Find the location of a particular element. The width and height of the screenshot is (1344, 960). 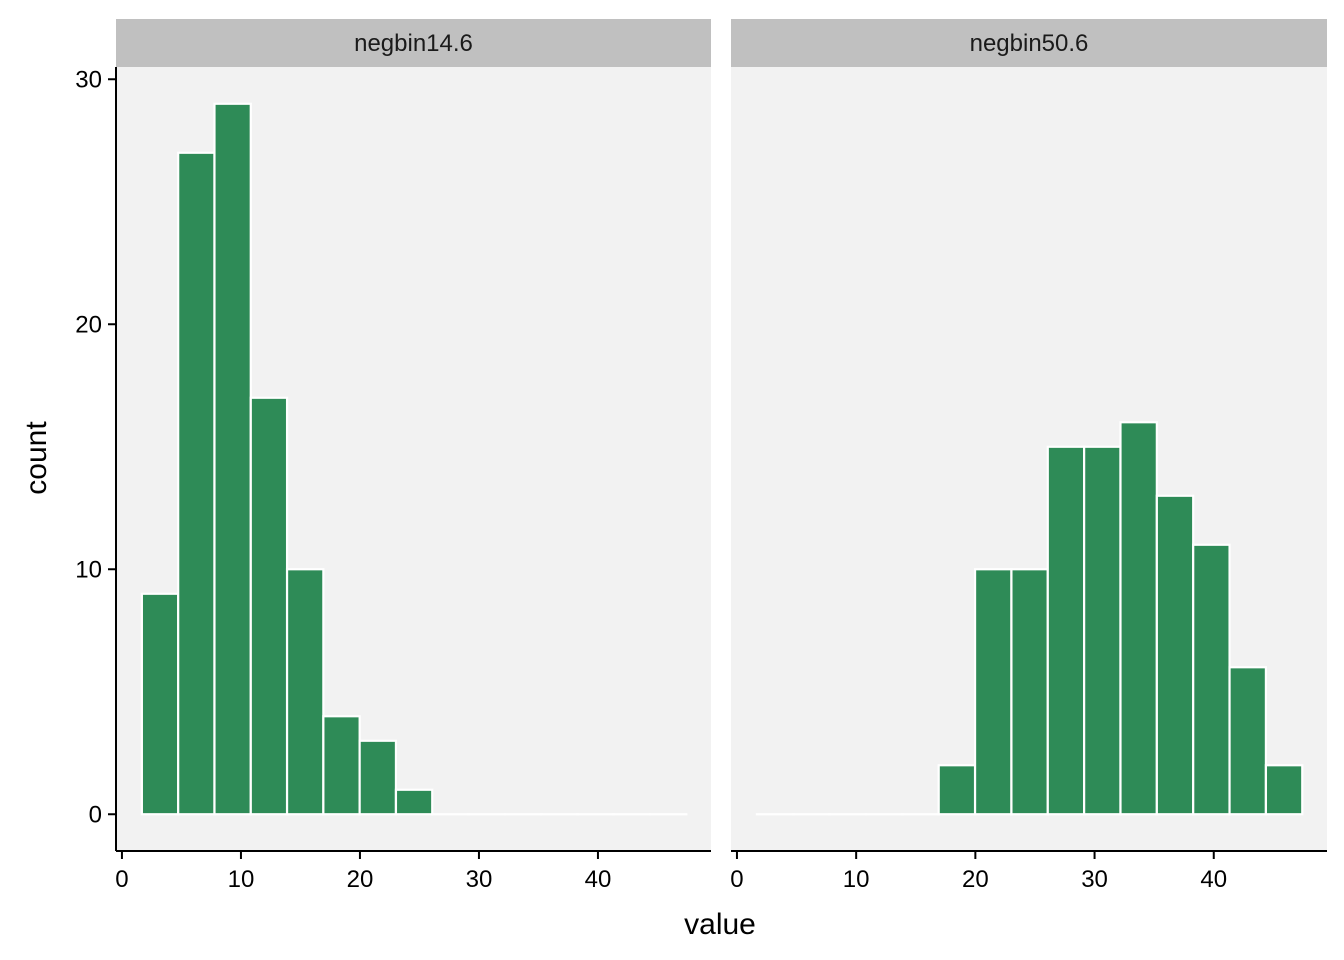

y-tick-label: 0 is located at coordinates (95, 814).